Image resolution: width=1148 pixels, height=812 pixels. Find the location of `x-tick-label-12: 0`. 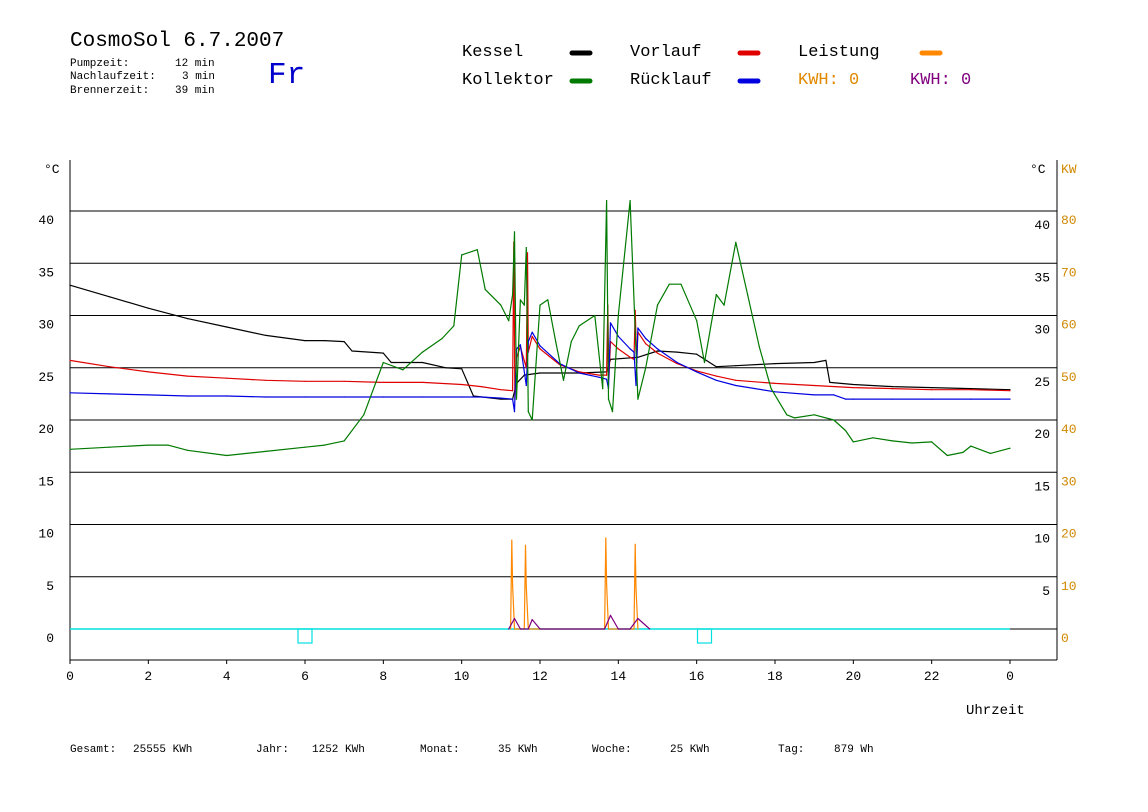

x-tick-label-12: 0 is located at coordinates (1010, 676).